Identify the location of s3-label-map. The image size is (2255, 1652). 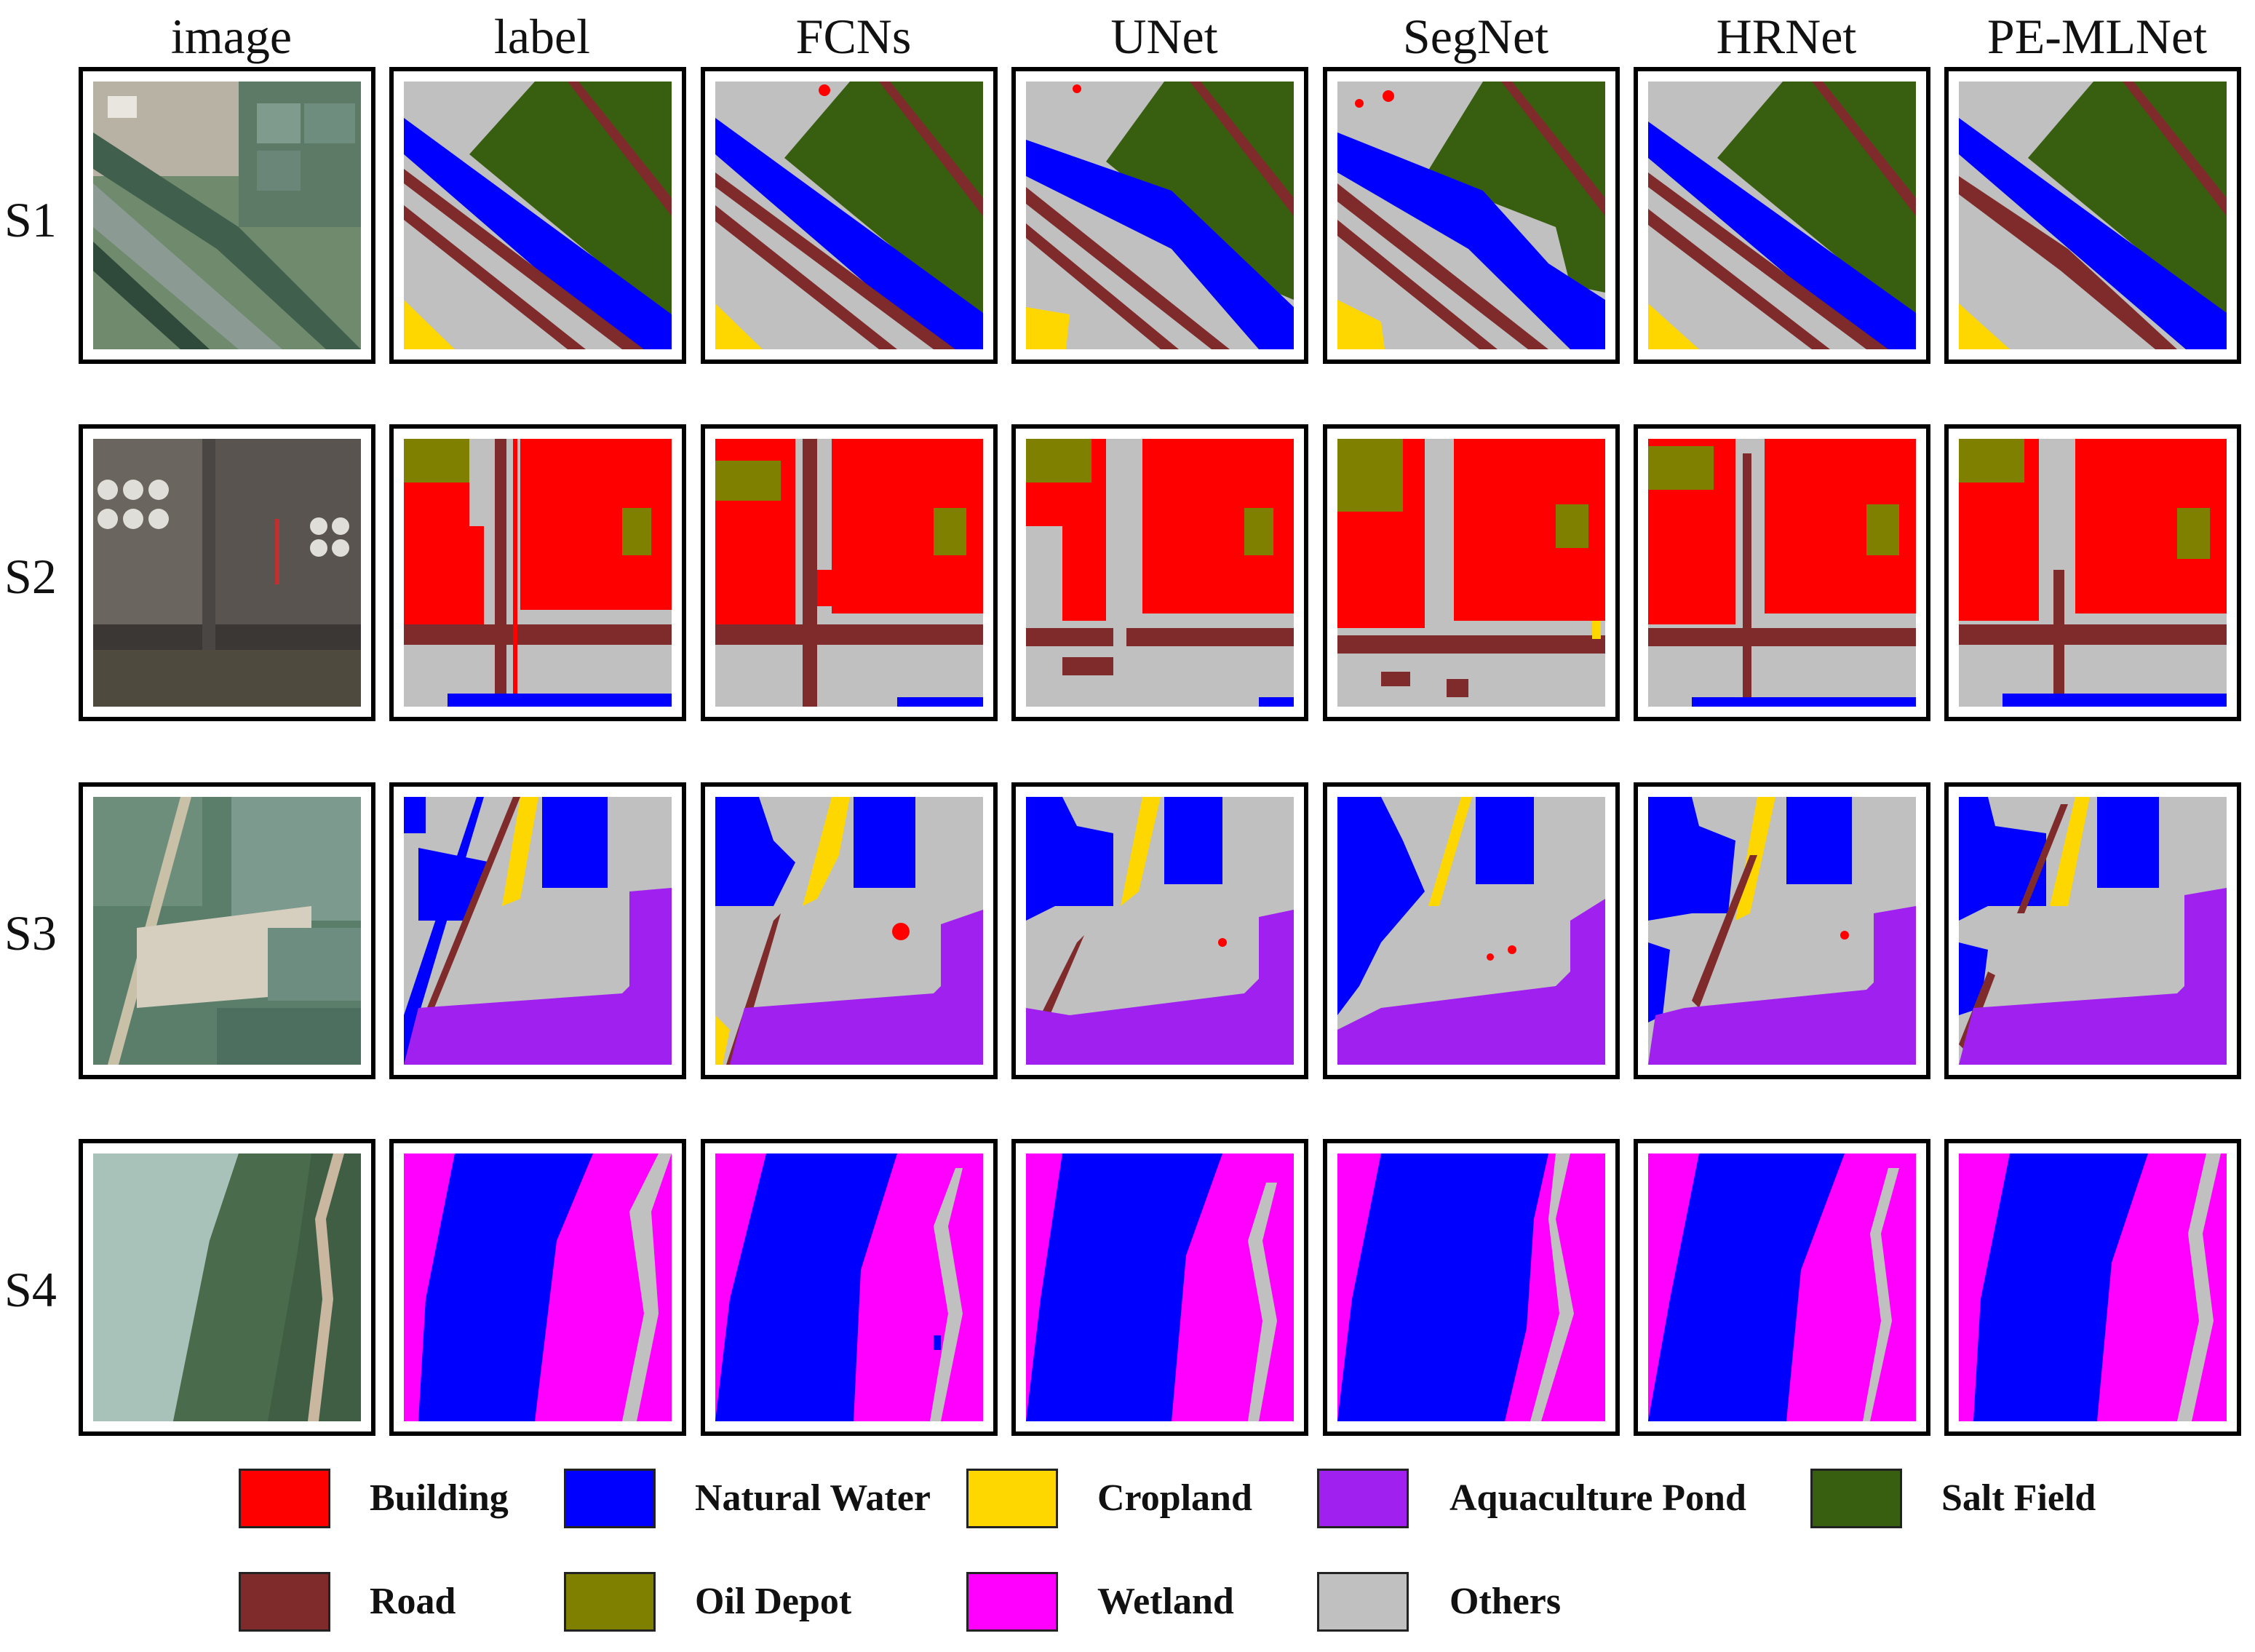
(537, 930).